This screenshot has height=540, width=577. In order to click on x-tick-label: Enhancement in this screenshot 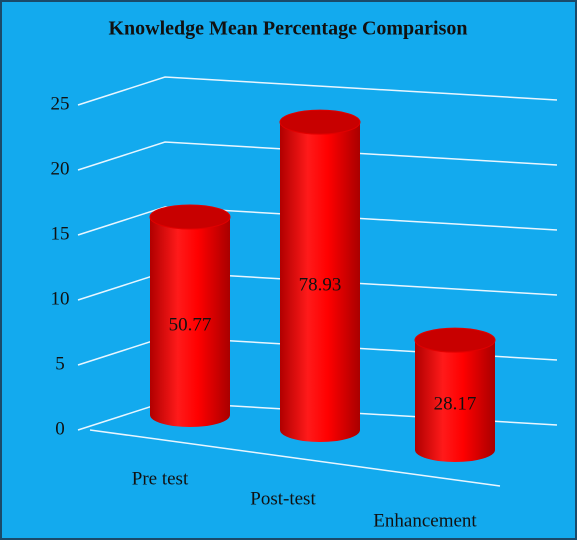, I will do `click(425, 520)`.